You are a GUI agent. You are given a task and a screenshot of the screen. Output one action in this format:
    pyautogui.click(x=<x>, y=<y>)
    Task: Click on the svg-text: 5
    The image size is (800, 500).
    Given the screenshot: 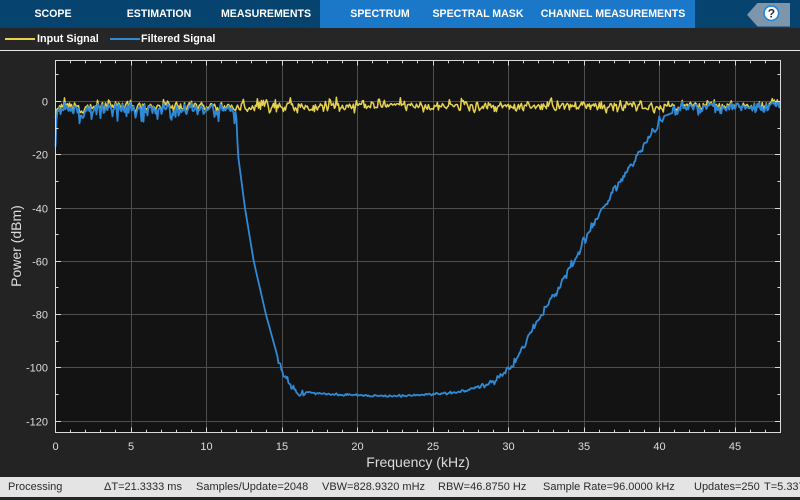 What is the action you would take?
    pyautogui.click(x=131, y=447)
    